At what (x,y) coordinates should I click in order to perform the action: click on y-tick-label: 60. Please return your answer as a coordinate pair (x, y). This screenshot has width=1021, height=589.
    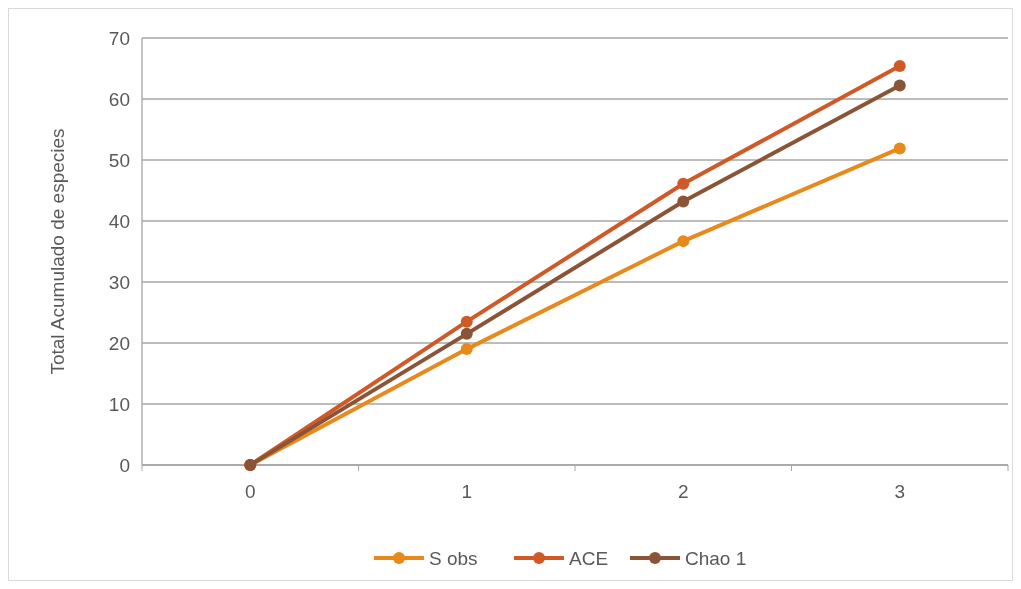
    Looking at the image, I should click on (119, 99).